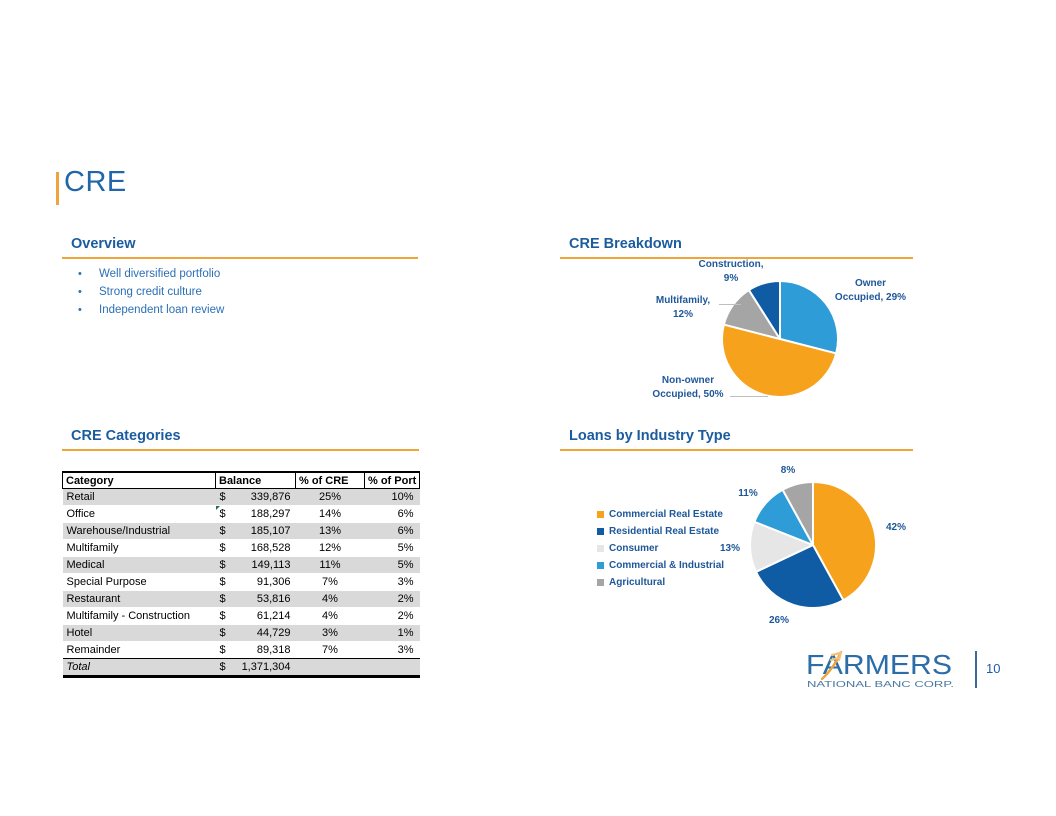 The image size is (1056, 816). I want to click on table-row: Retail $339,876 25% 10%, so click(241, 497).